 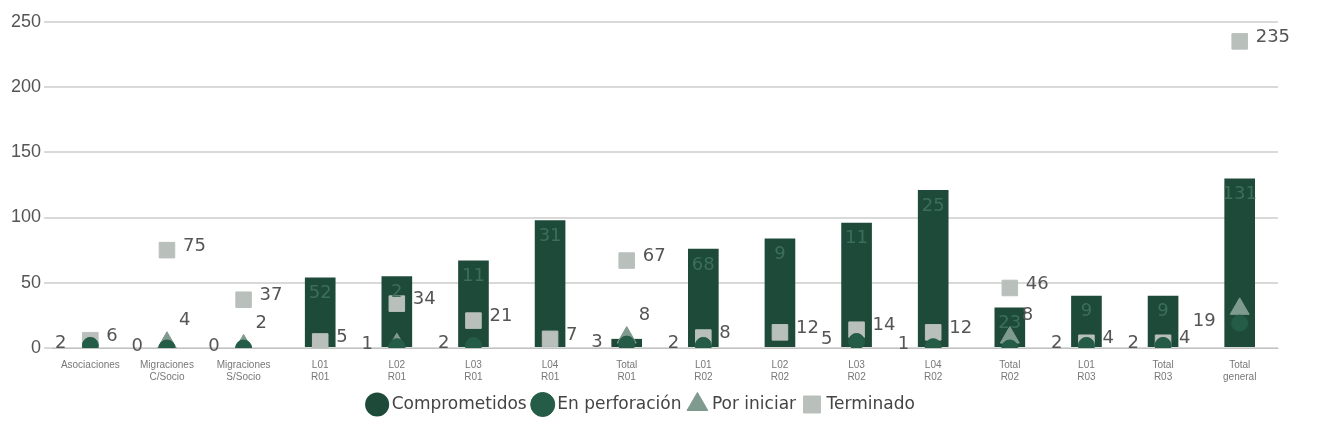 I want to click on x-tick-label: L01 R02, so click(x=703, y=370).